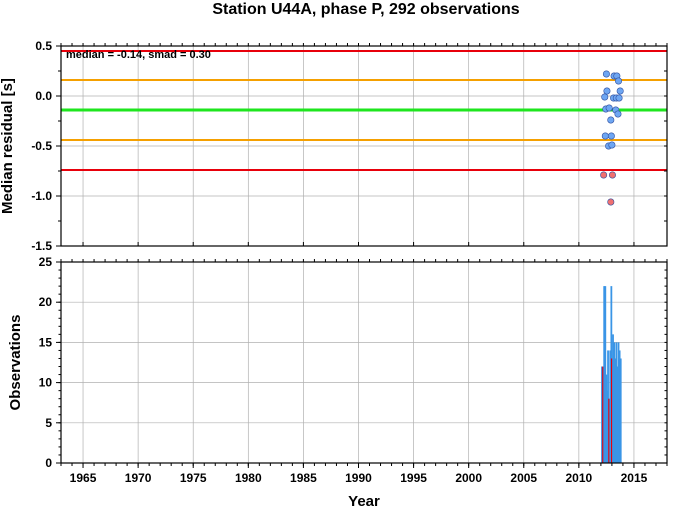 Image resolution: width=678 pixels, height=511 pixels. I want to click on observations-y-tick-label: 0, so click(48, 463).